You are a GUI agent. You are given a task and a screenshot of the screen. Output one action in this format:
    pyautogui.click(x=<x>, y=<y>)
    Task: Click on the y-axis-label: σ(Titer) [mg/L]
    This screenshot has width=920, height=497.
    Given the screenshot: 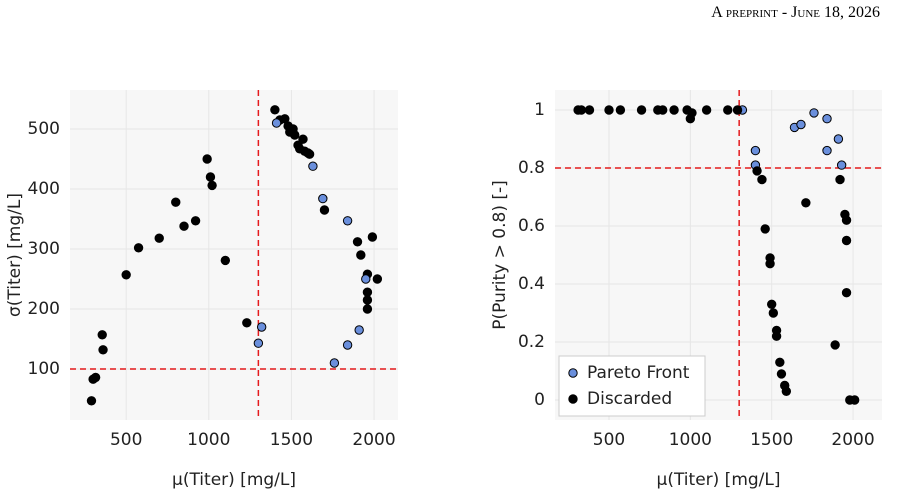 What is the action you would take?
    pyautogui.click(x=15, y=255)
    